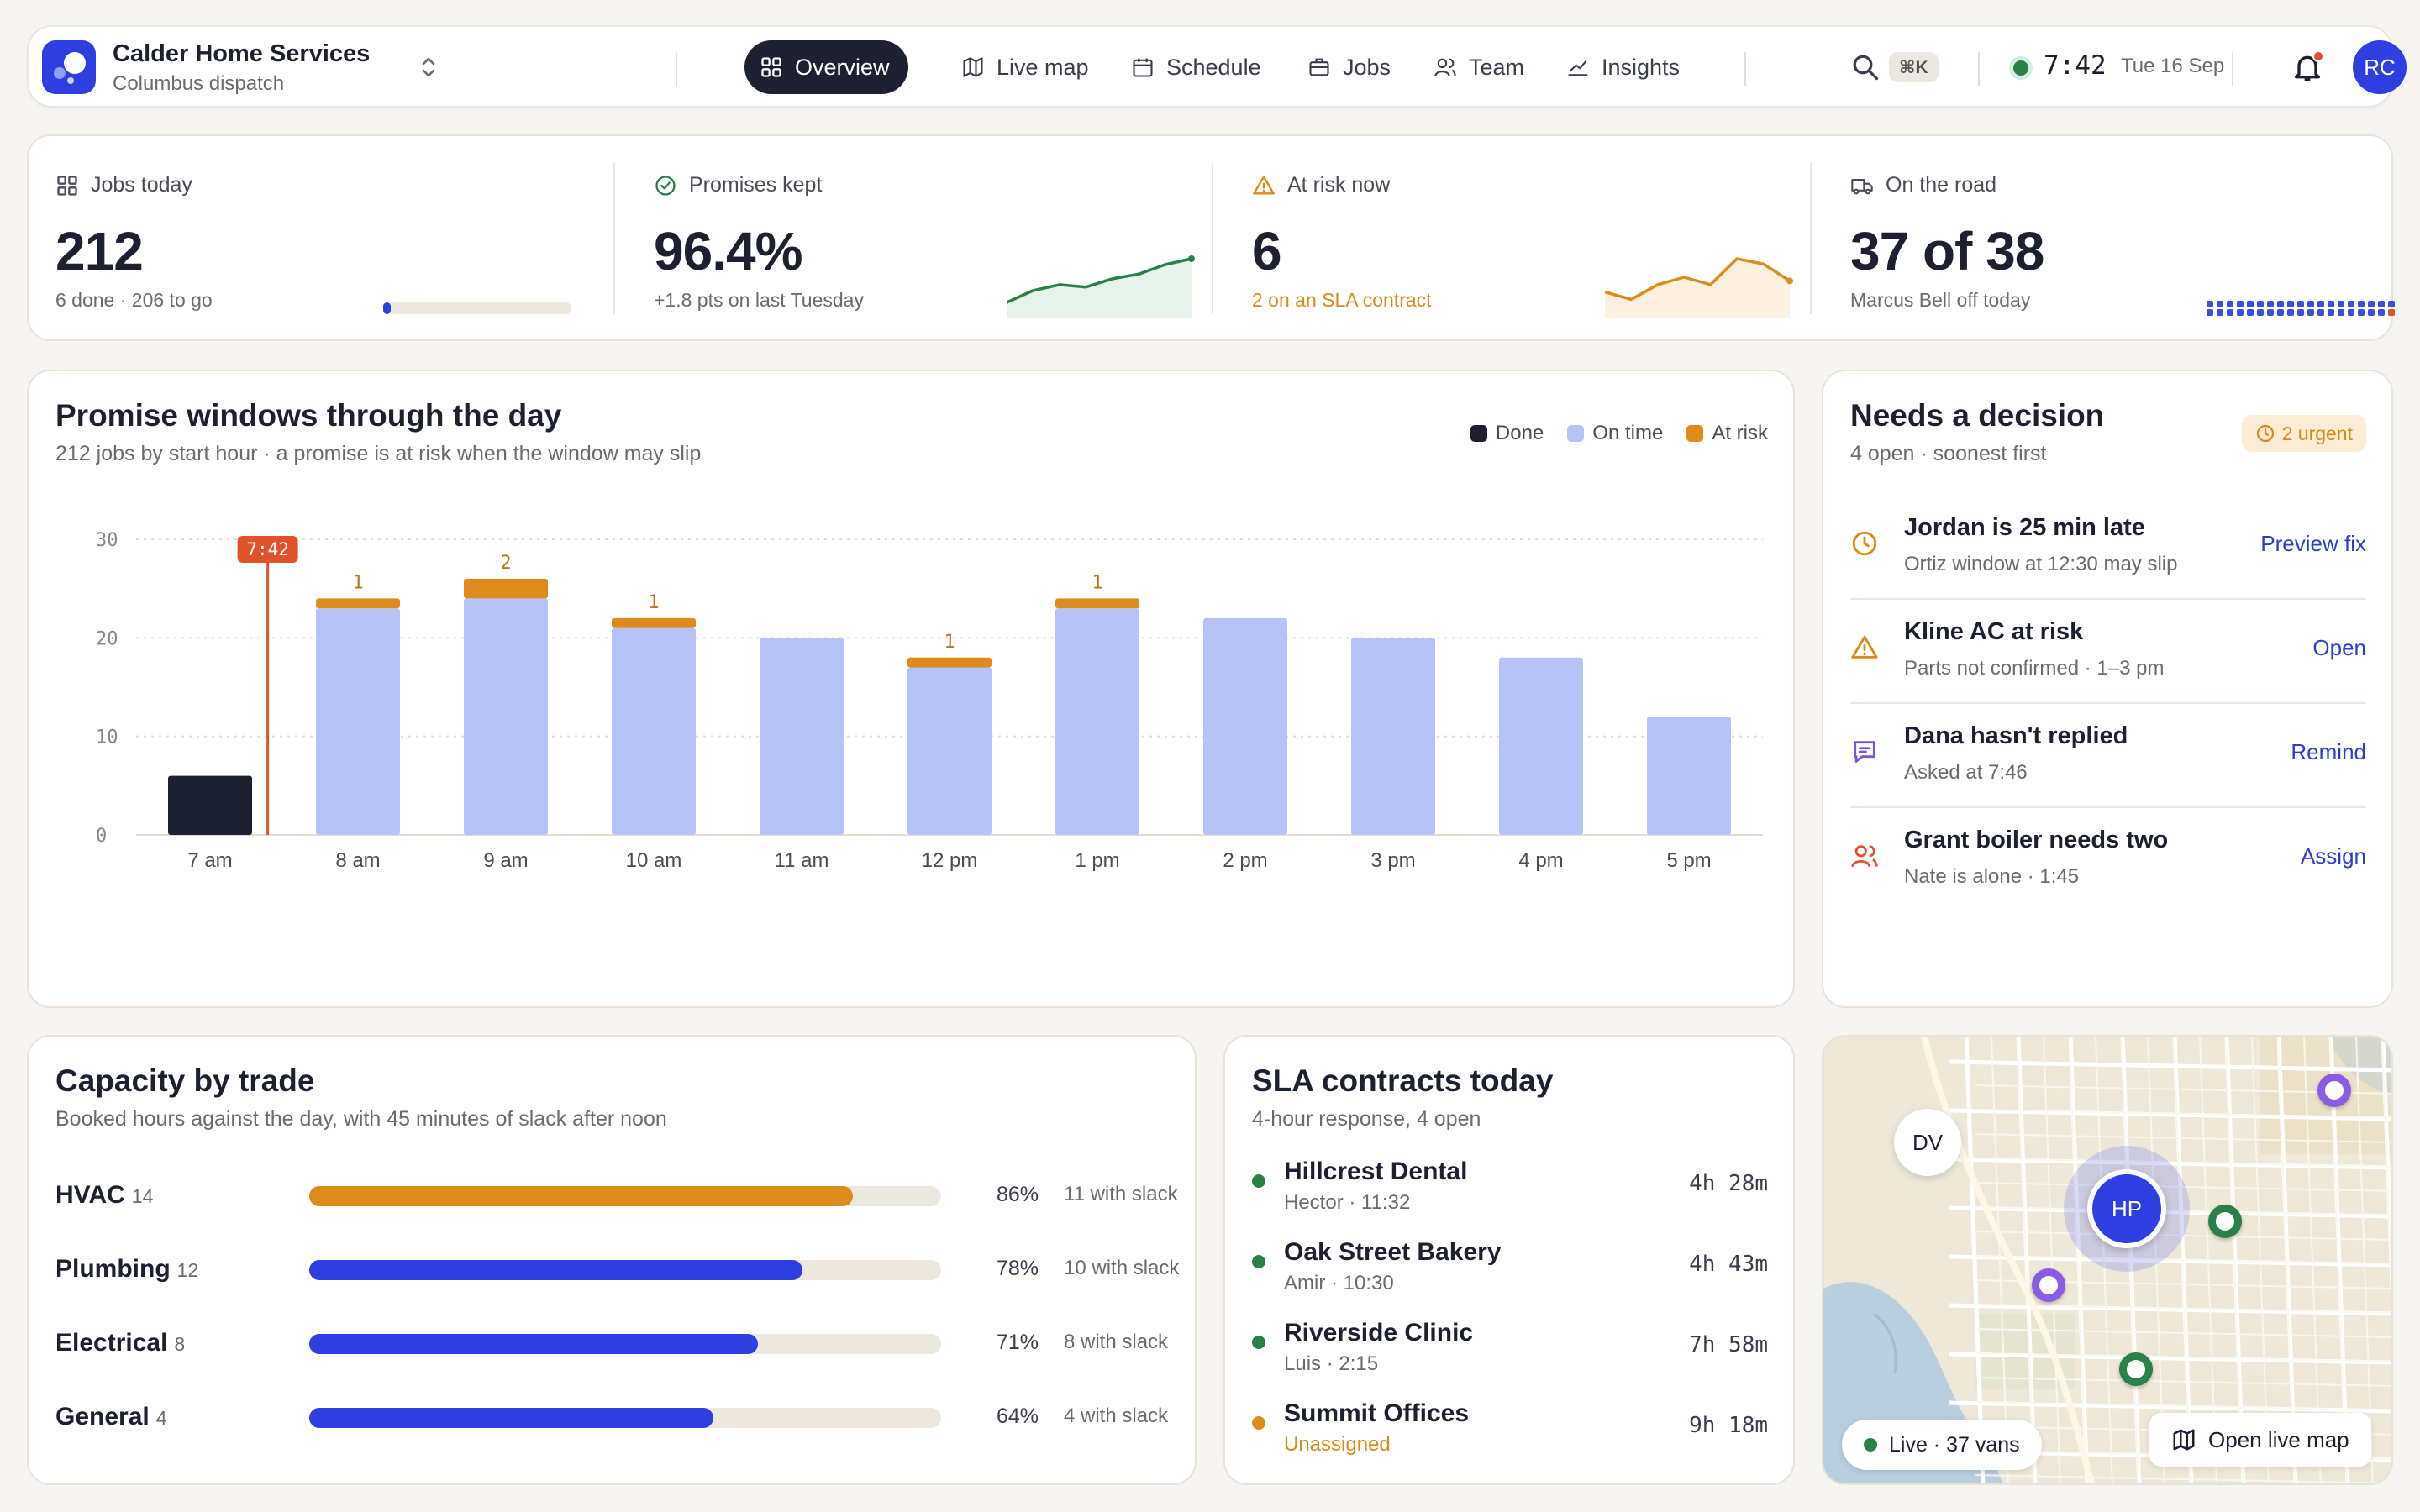 This screenshot has height=1512, width=2420. What do you see at coordinates (2025, 527) in the screenshot?
I see `decision-title: Jordan is 25 min late` at bounding box center [2025, 527].